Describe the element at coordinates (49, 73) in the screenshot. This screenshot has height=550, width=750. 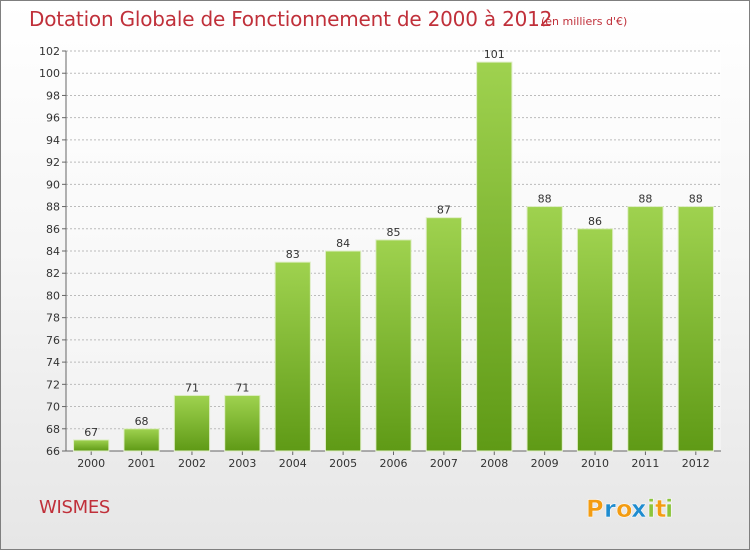
I see `y-tick-label: 100` at that location.